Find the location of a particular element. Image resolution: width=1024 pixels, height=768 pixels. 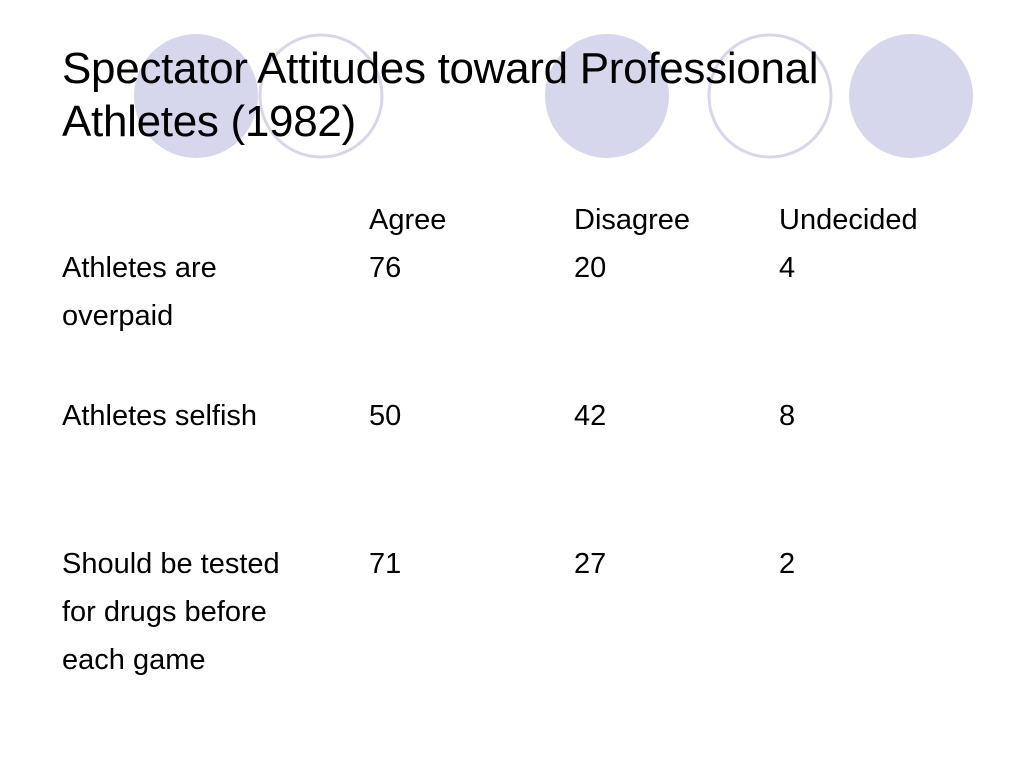

header-undecided: Undecided is located at coordinates (848, 220).